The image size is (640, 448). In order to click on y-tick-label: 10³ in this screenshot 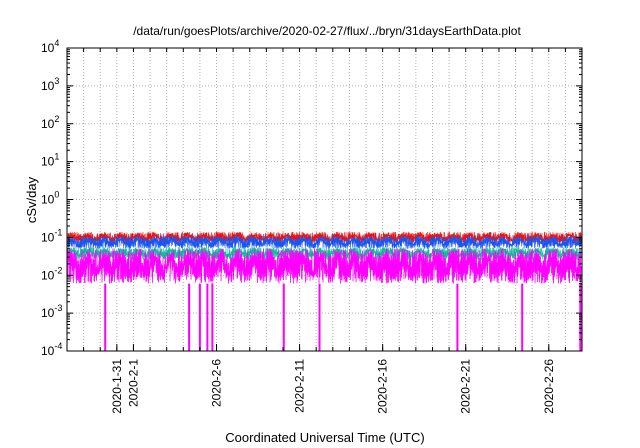, I will do `click(50, 84)`.